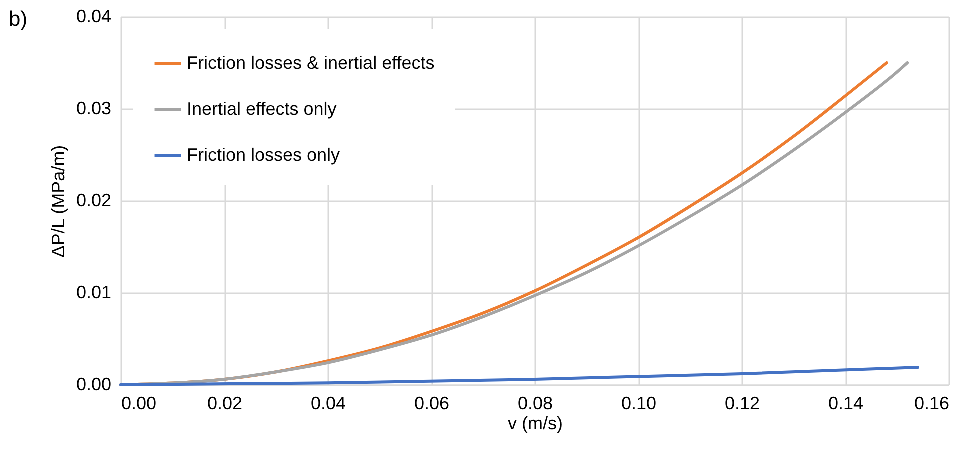  I want to click on x-tick-label: 0.14, so click(846, 404).